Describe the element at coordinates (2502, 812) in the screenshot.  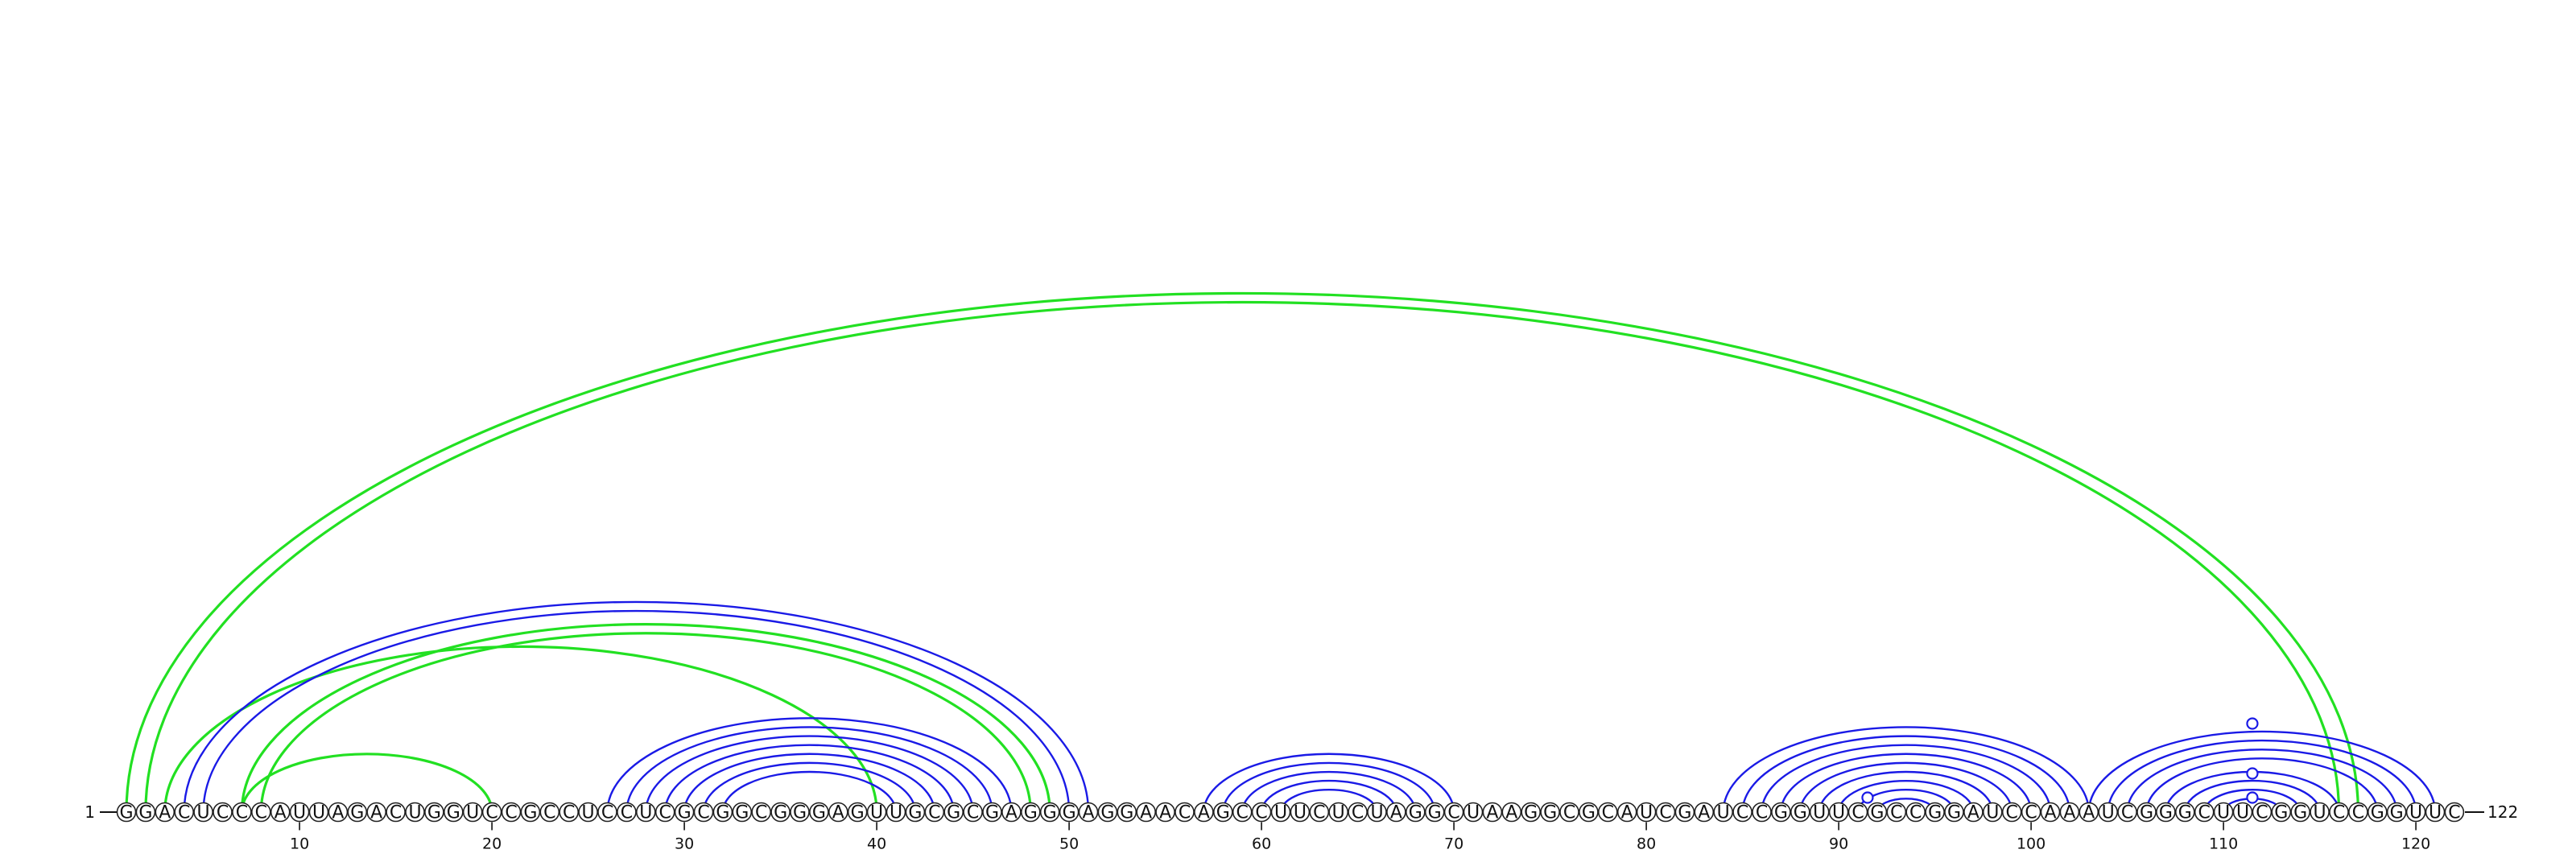
I see `end-index-label: 122` at that location.